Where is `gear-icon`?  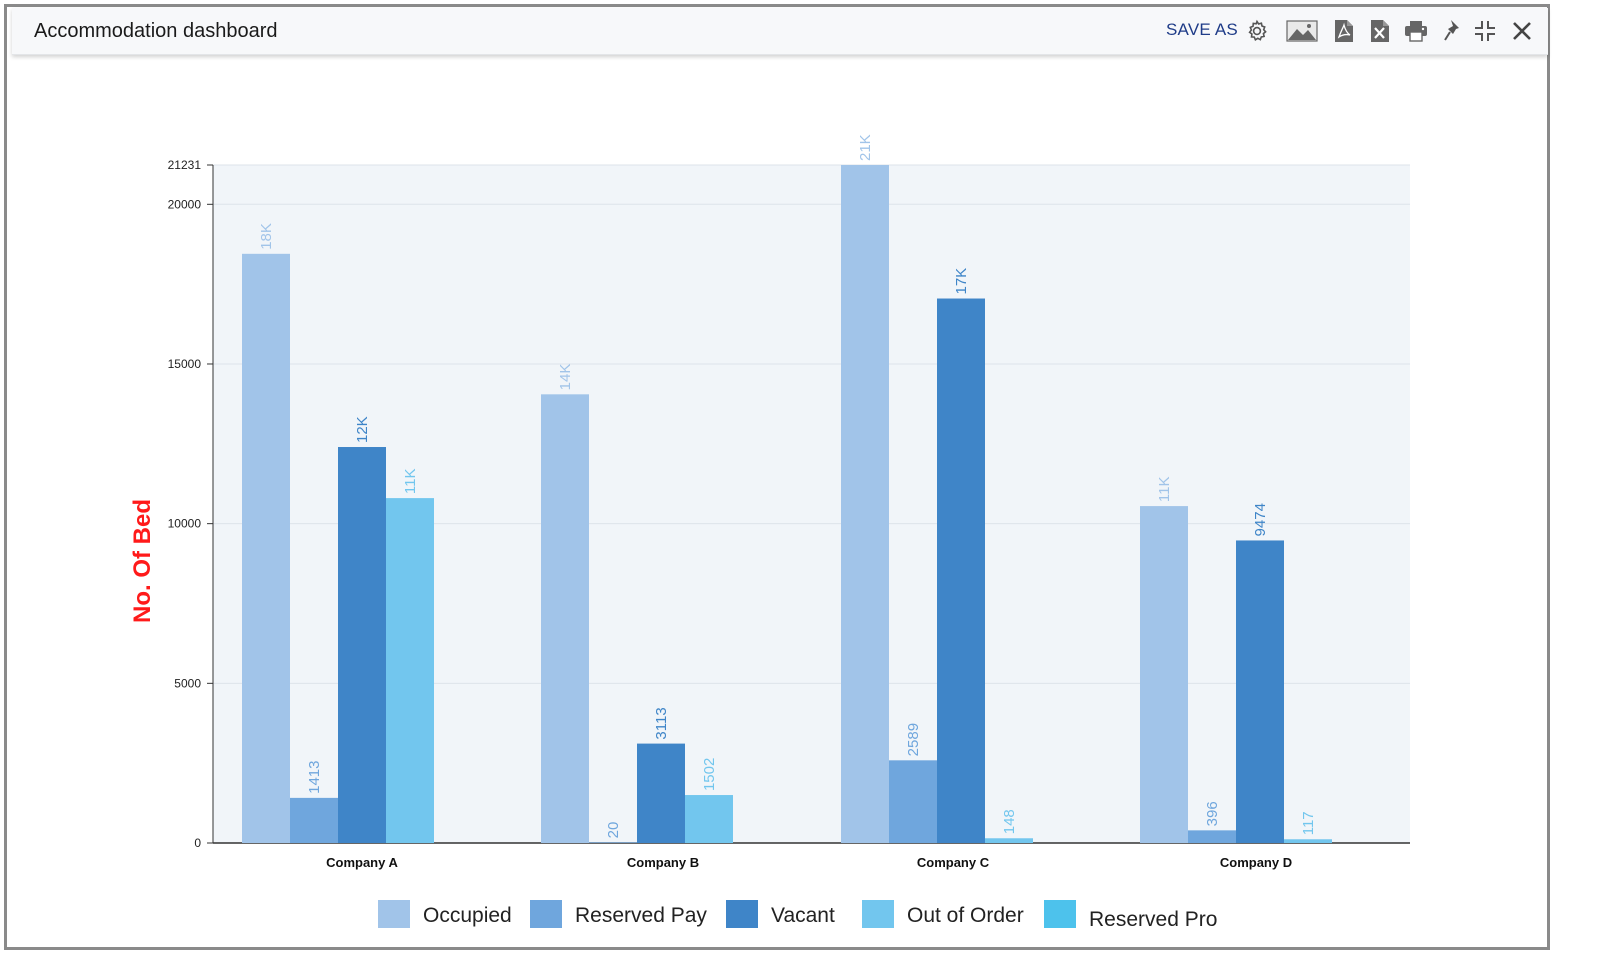
gear-icon is located at coordinates (1257, 31).